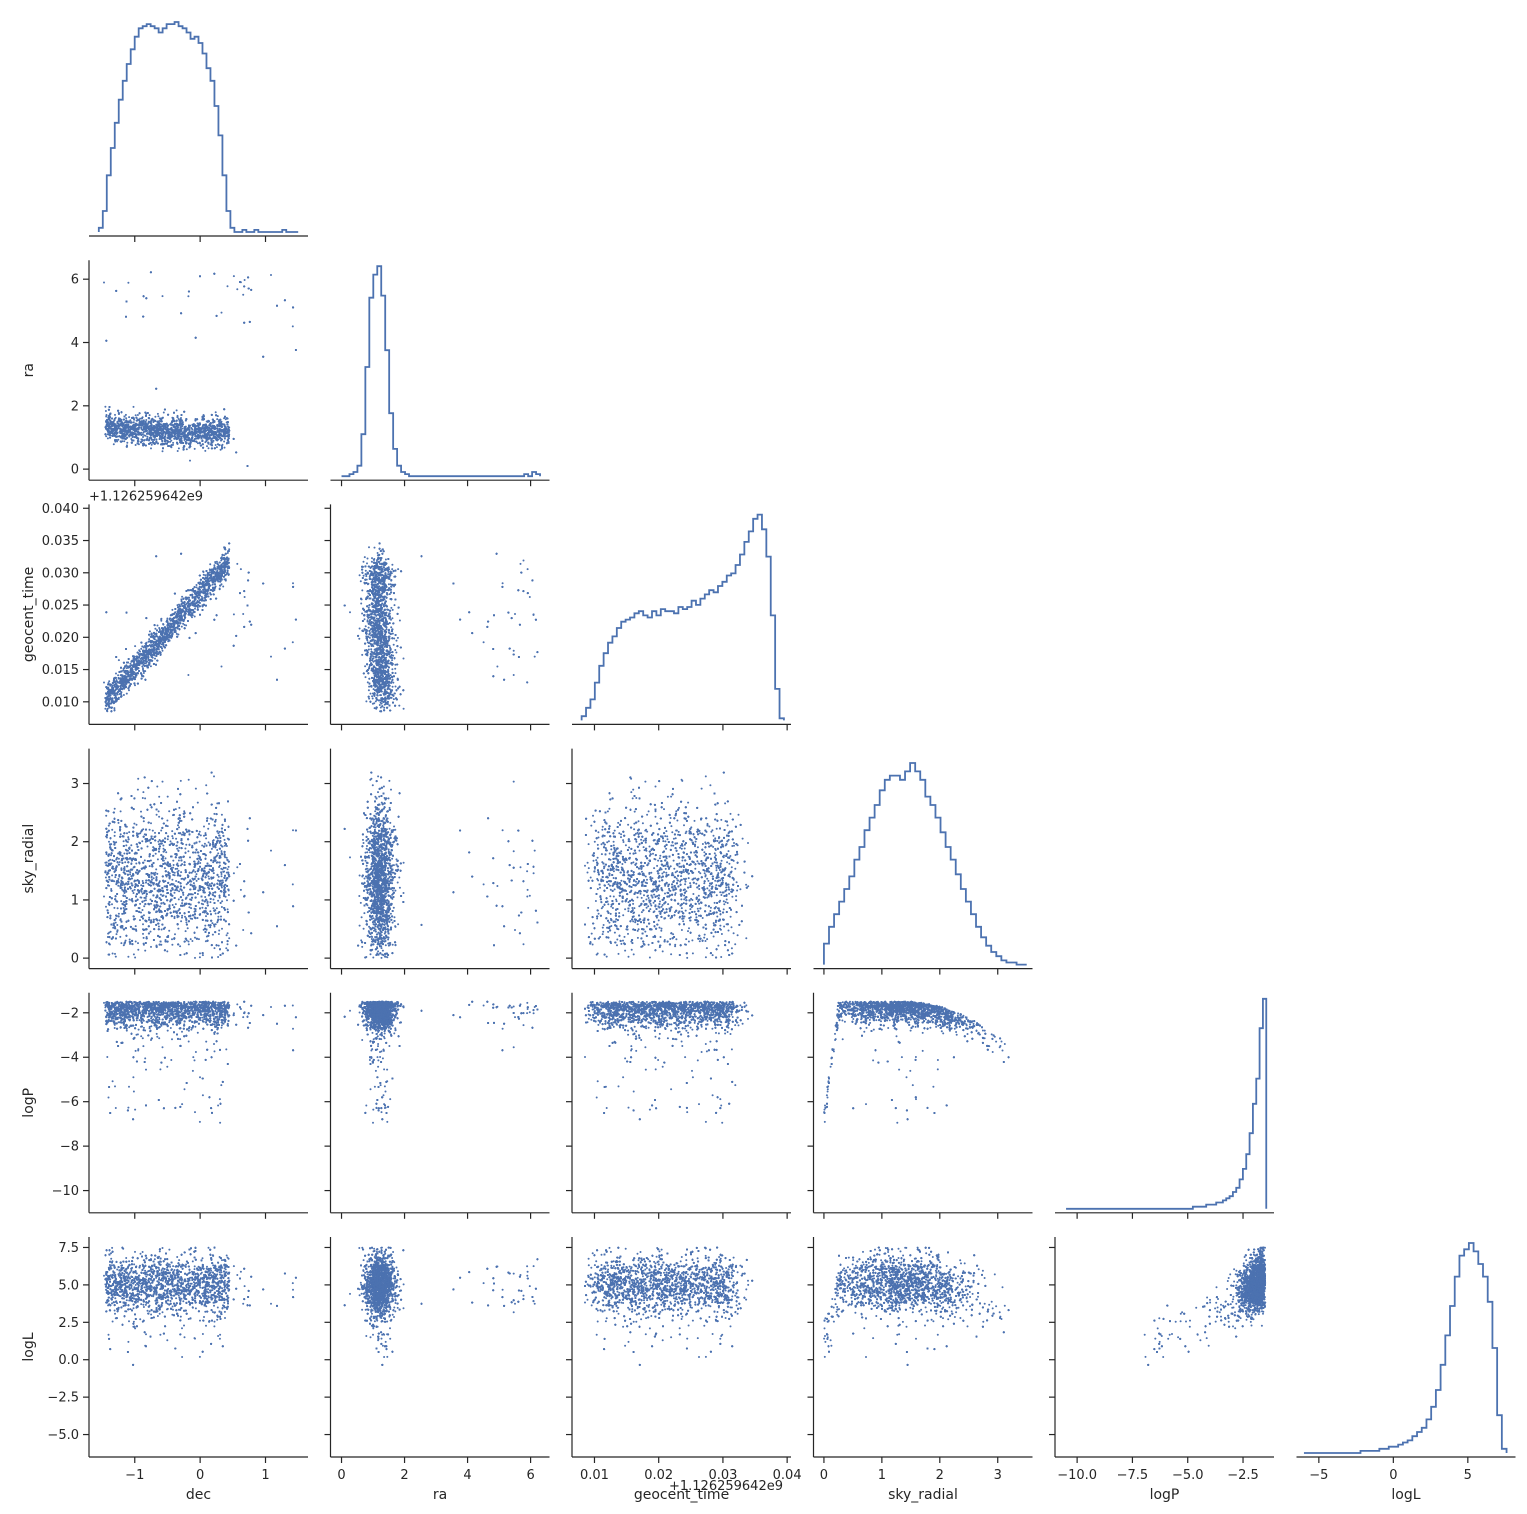 The width and height of the screenshot is (1527, 1514). Describe the element at coordinates (198, 127) in the screenshot. I see `histogram-dec` at that location.